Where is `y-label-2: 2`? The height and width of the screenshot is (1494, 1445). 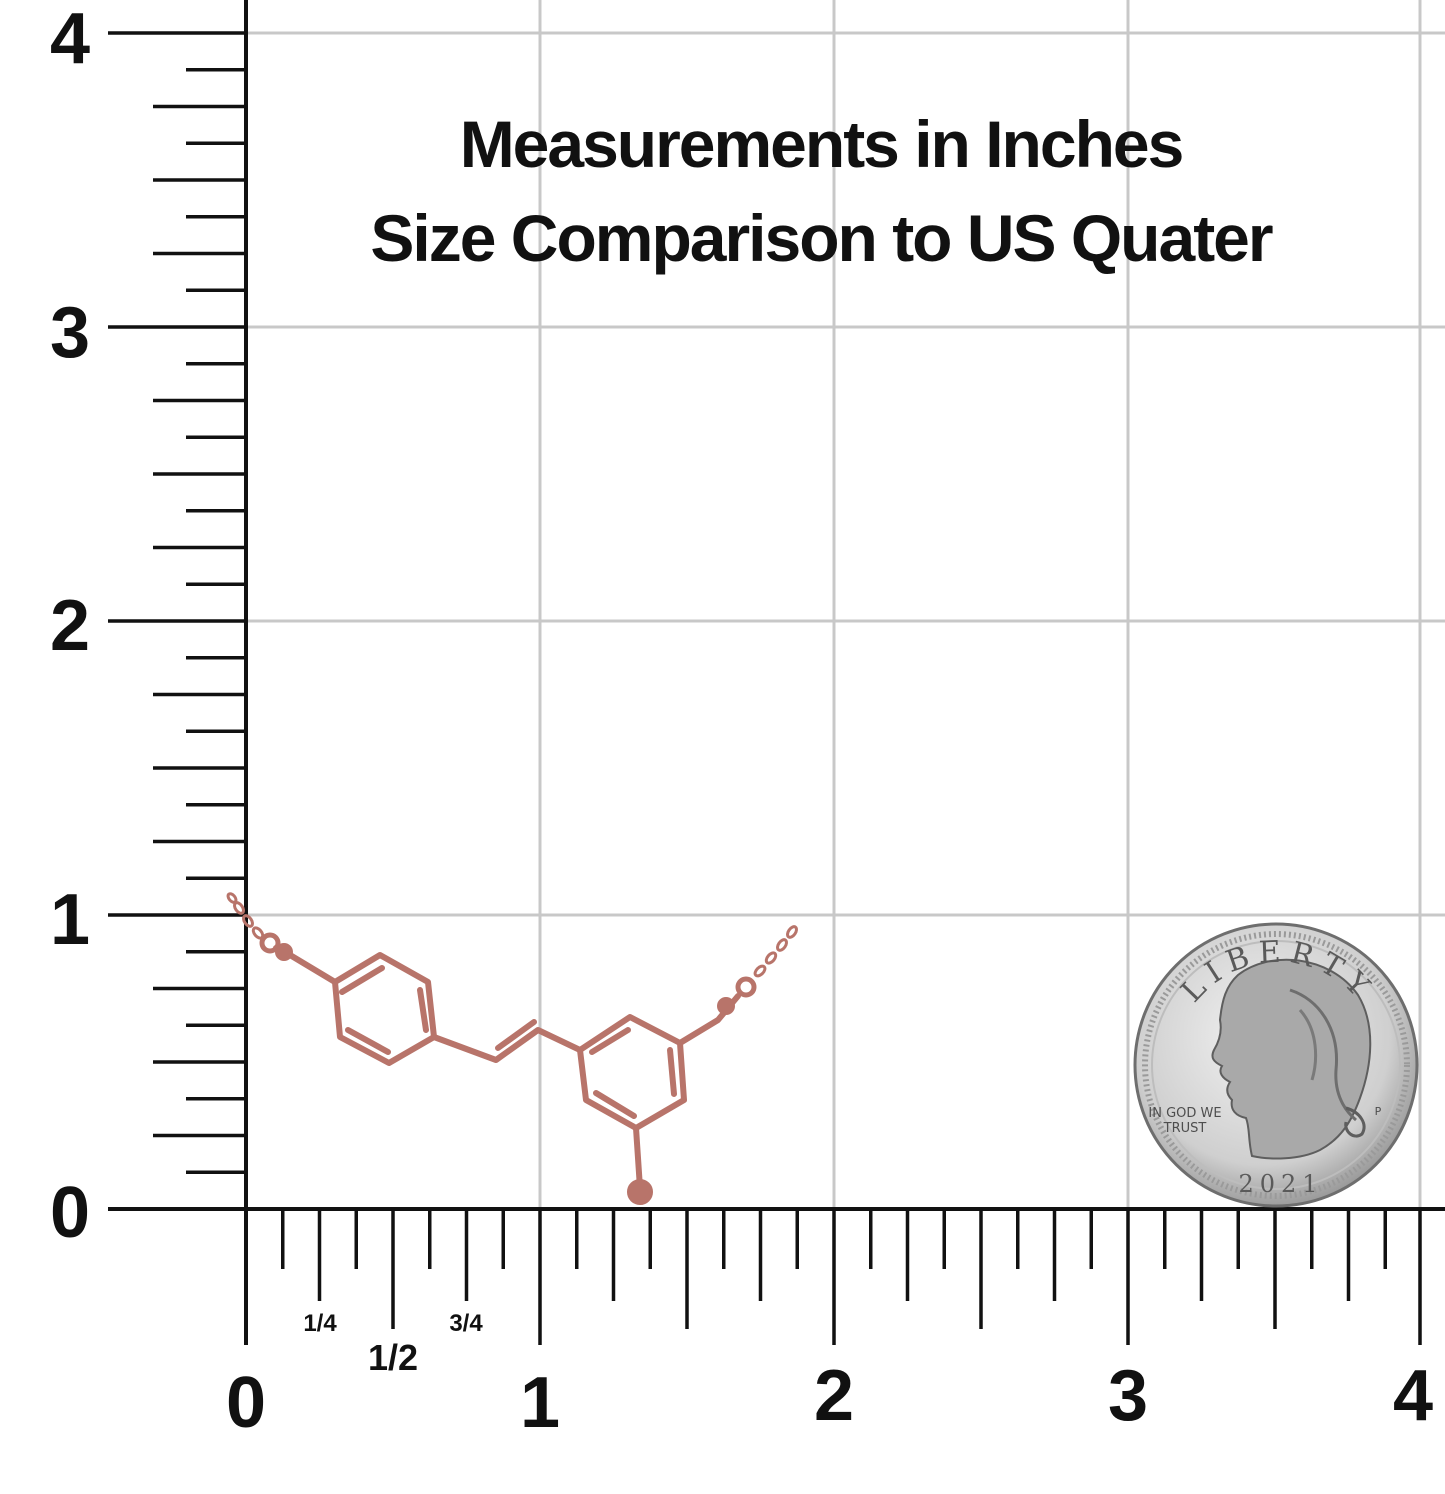
y-label-2: 2 is located at coordinates (70, 626).